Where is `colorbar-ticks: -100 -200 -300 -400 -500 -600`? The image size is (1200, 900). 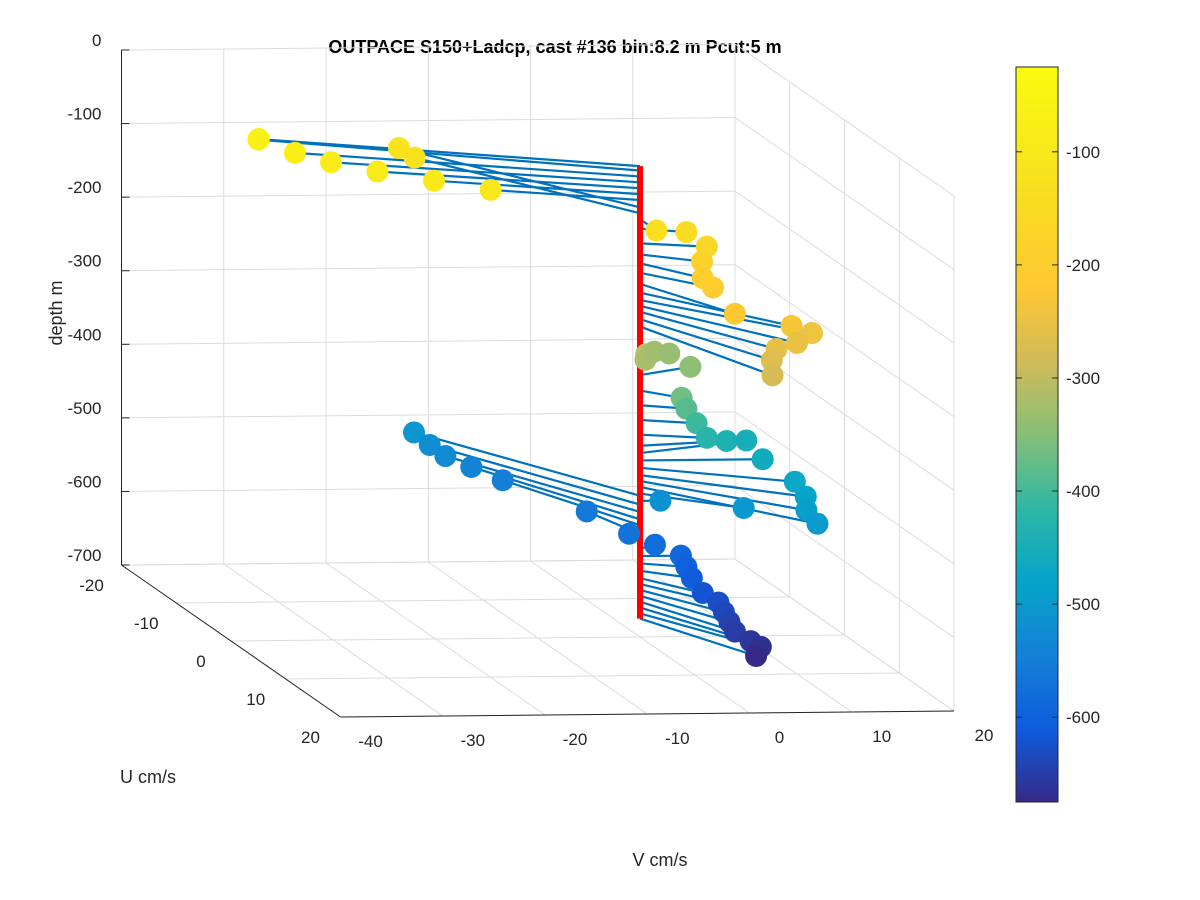
colorbar-ticks: -100 -200 -300 -400 -500 -600 is located at coordinates (1058, 435).